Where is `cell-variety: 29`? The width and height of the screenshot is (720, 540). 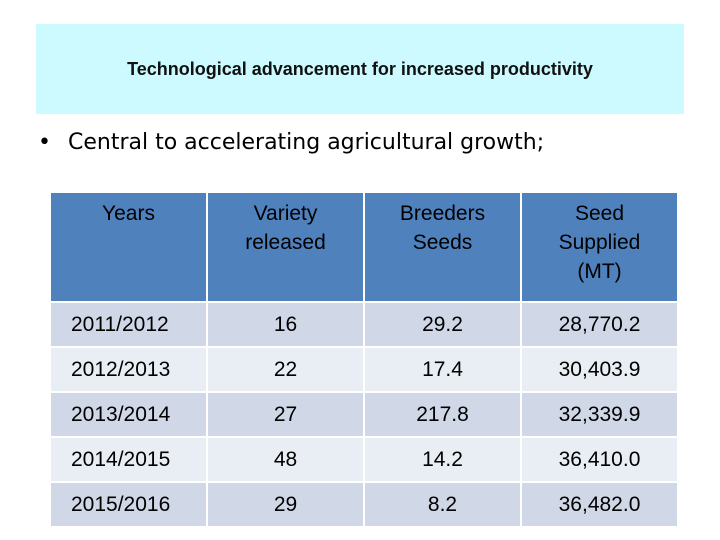 cell-variety: 29 is located at coordinates (285, 504).